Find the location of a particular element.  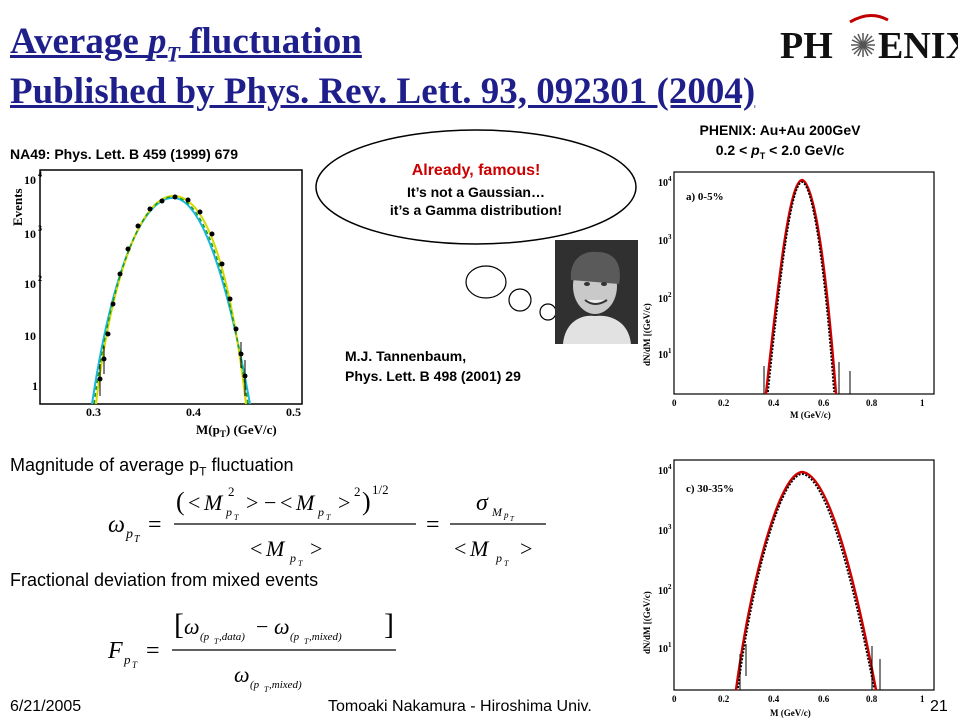

svg-text: 2 is located at coordinates (231, 491).